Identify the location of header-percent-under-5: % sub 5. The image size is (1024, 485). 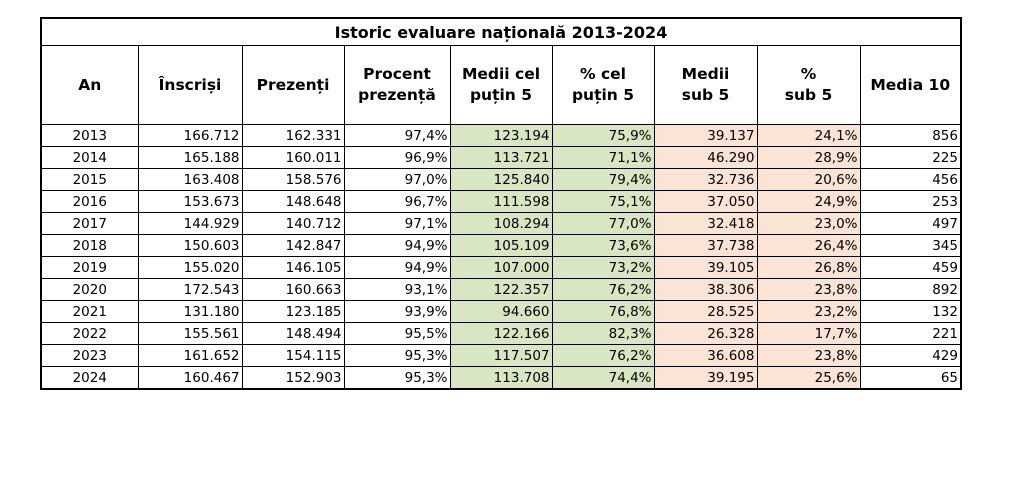
(808, 85).